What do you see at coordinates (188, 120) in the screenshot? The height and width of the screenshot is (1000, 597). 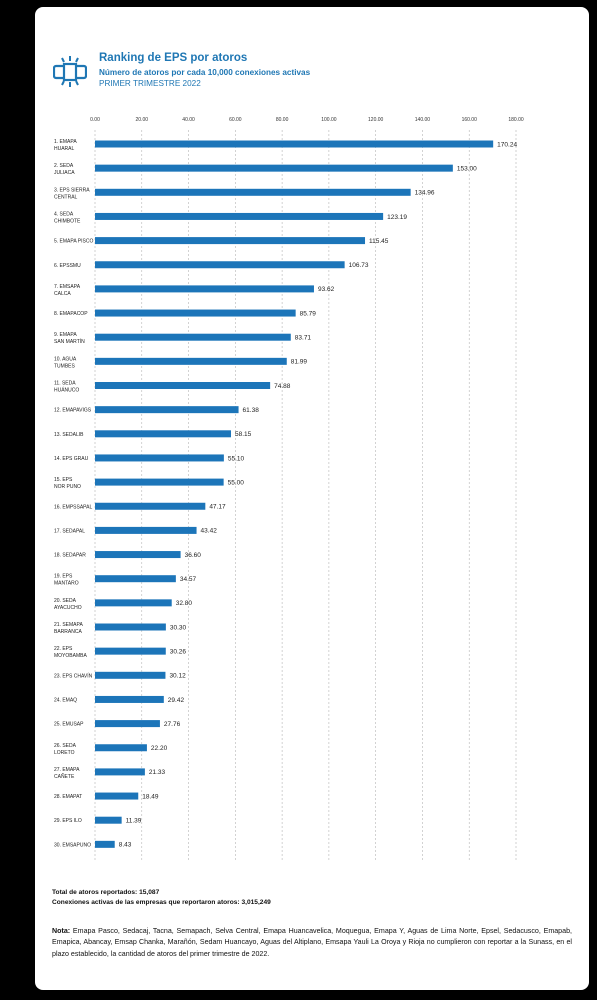 I see `x-tick-label: 40.00` at bounding box center [188, 120].